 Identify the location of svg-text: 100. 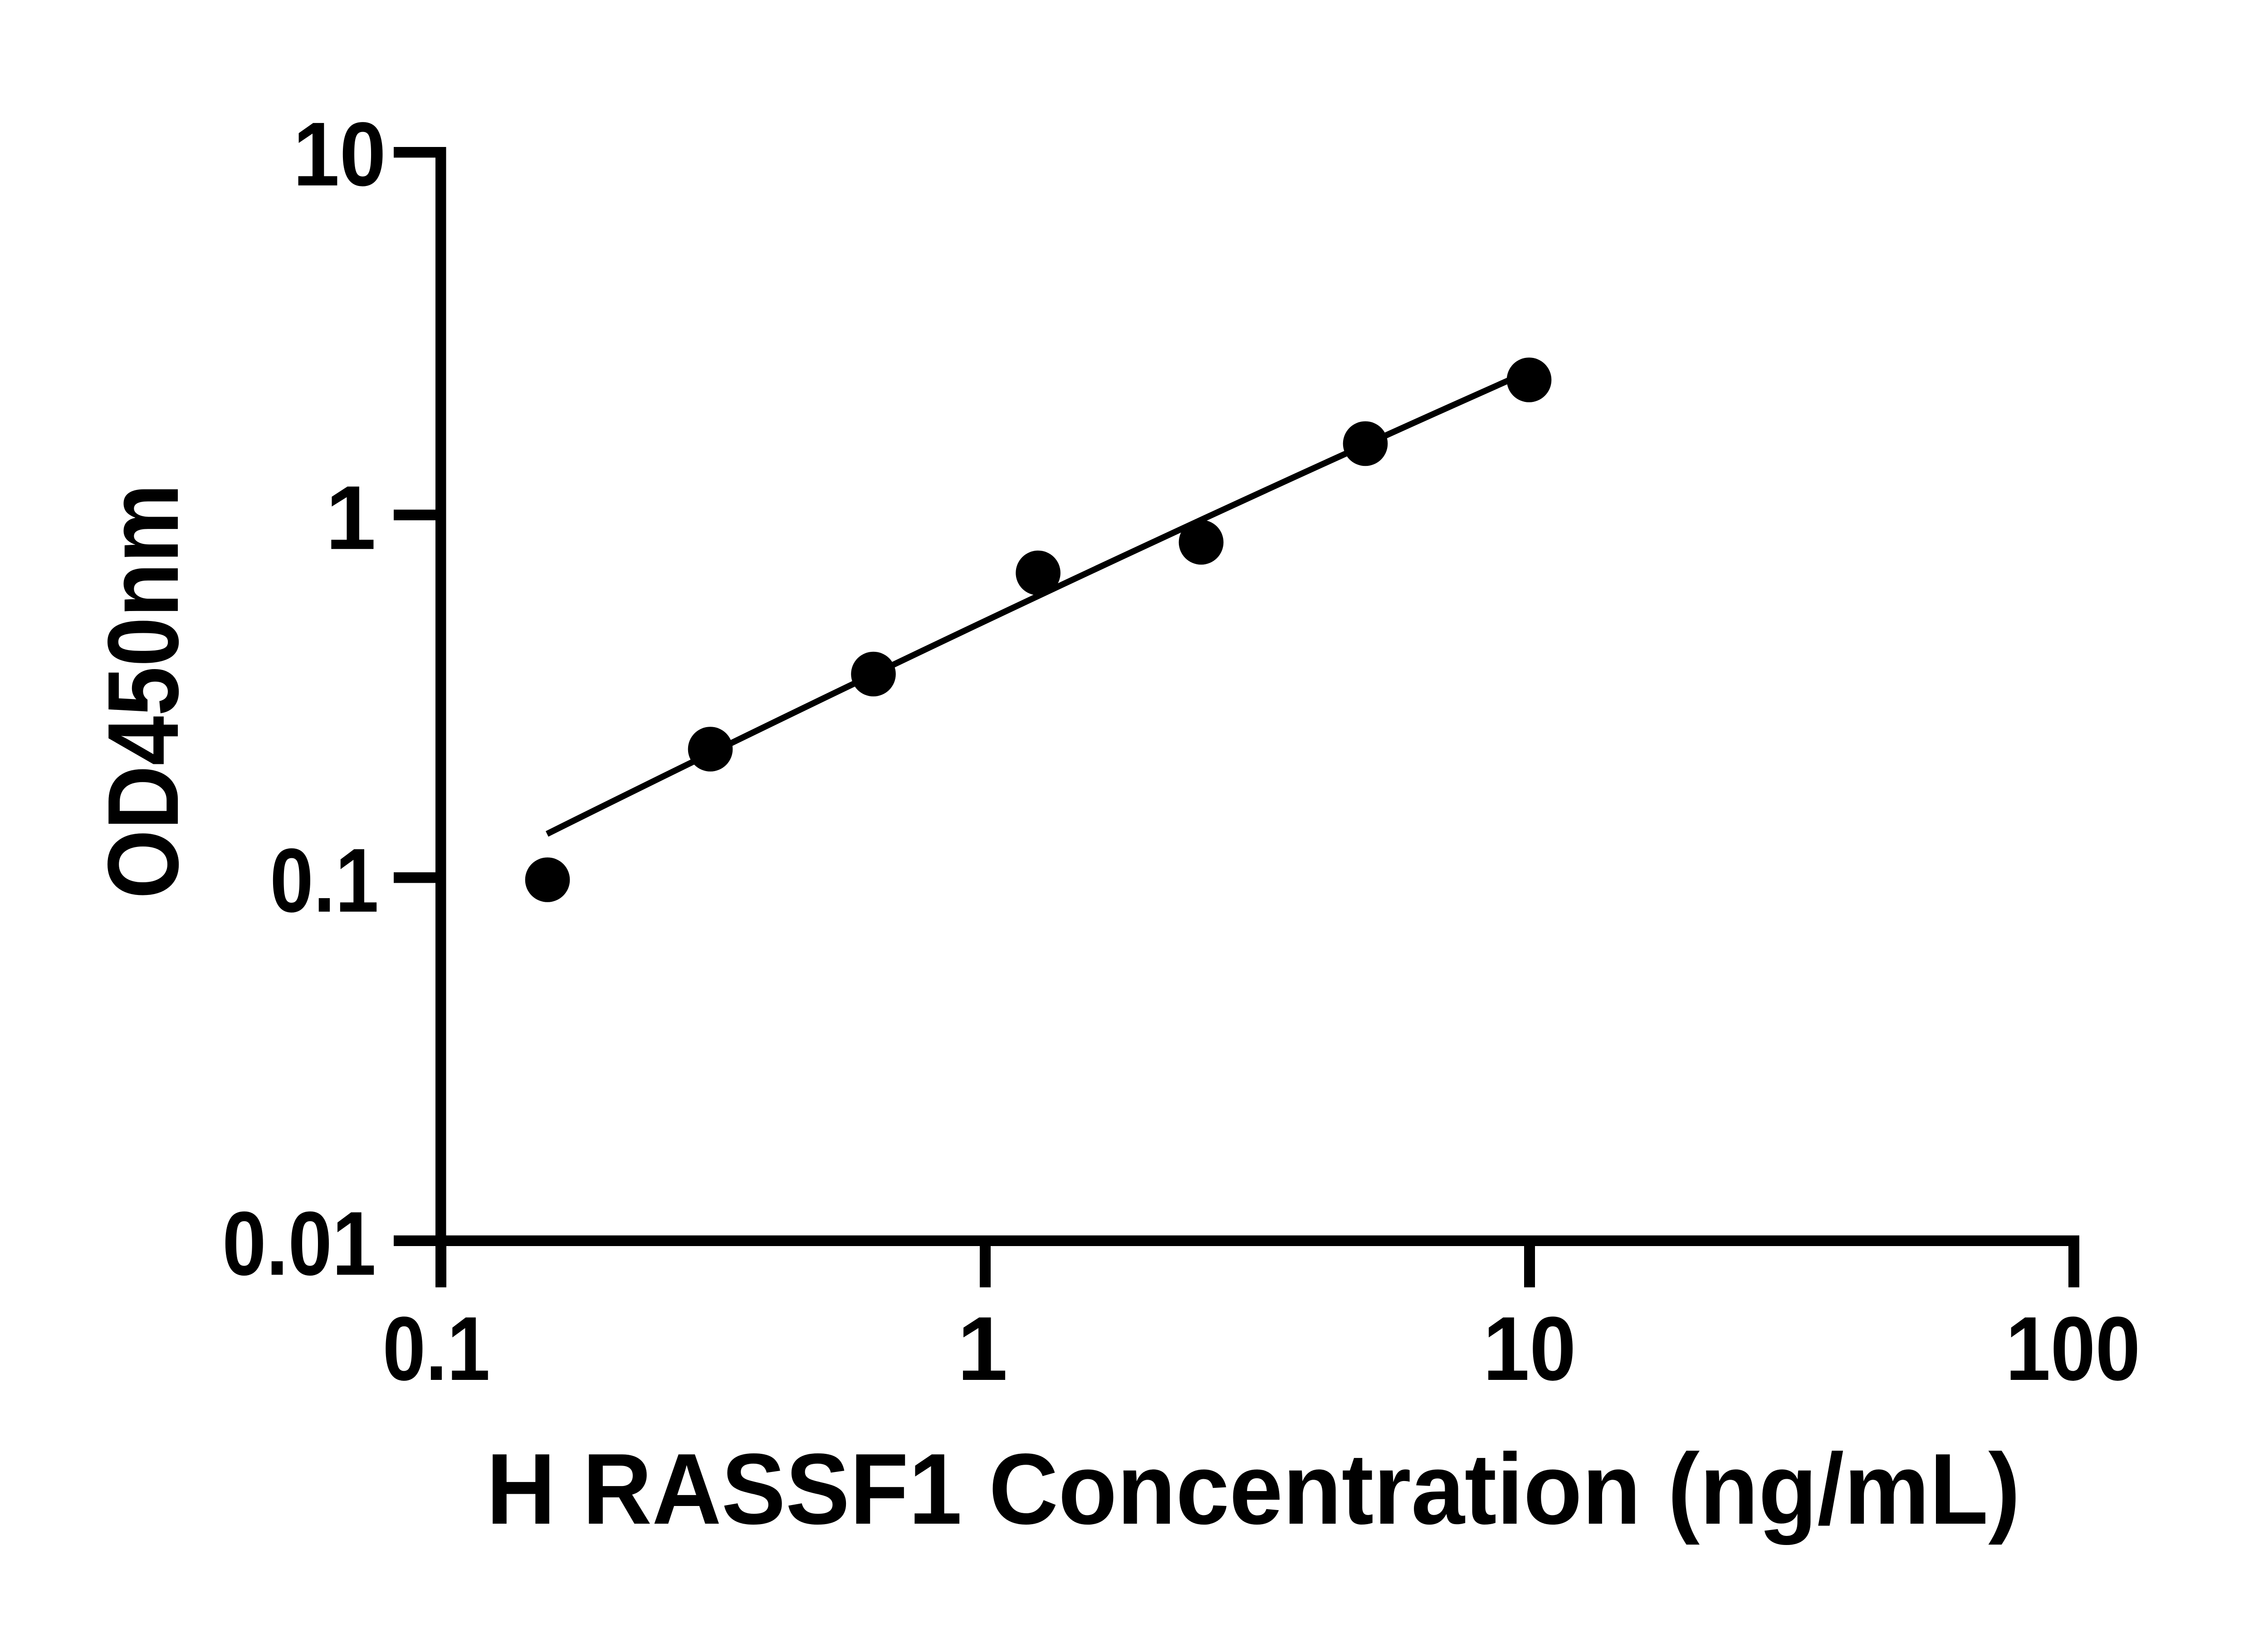
(2073, 1348).